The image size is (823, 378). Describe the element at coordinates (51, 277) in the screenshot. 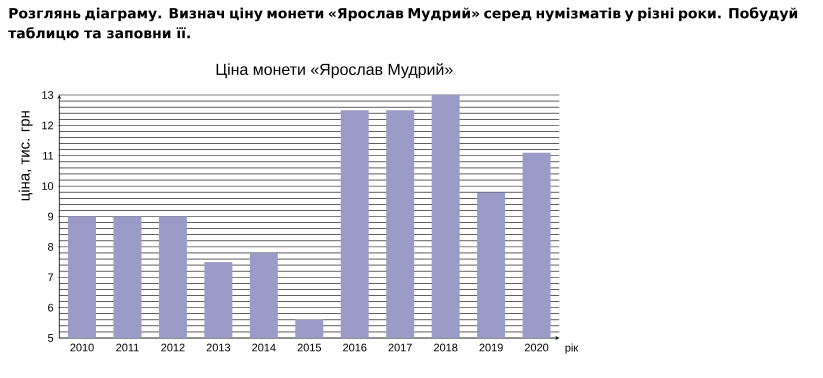

I see `y-tick-label: 7` at that location.